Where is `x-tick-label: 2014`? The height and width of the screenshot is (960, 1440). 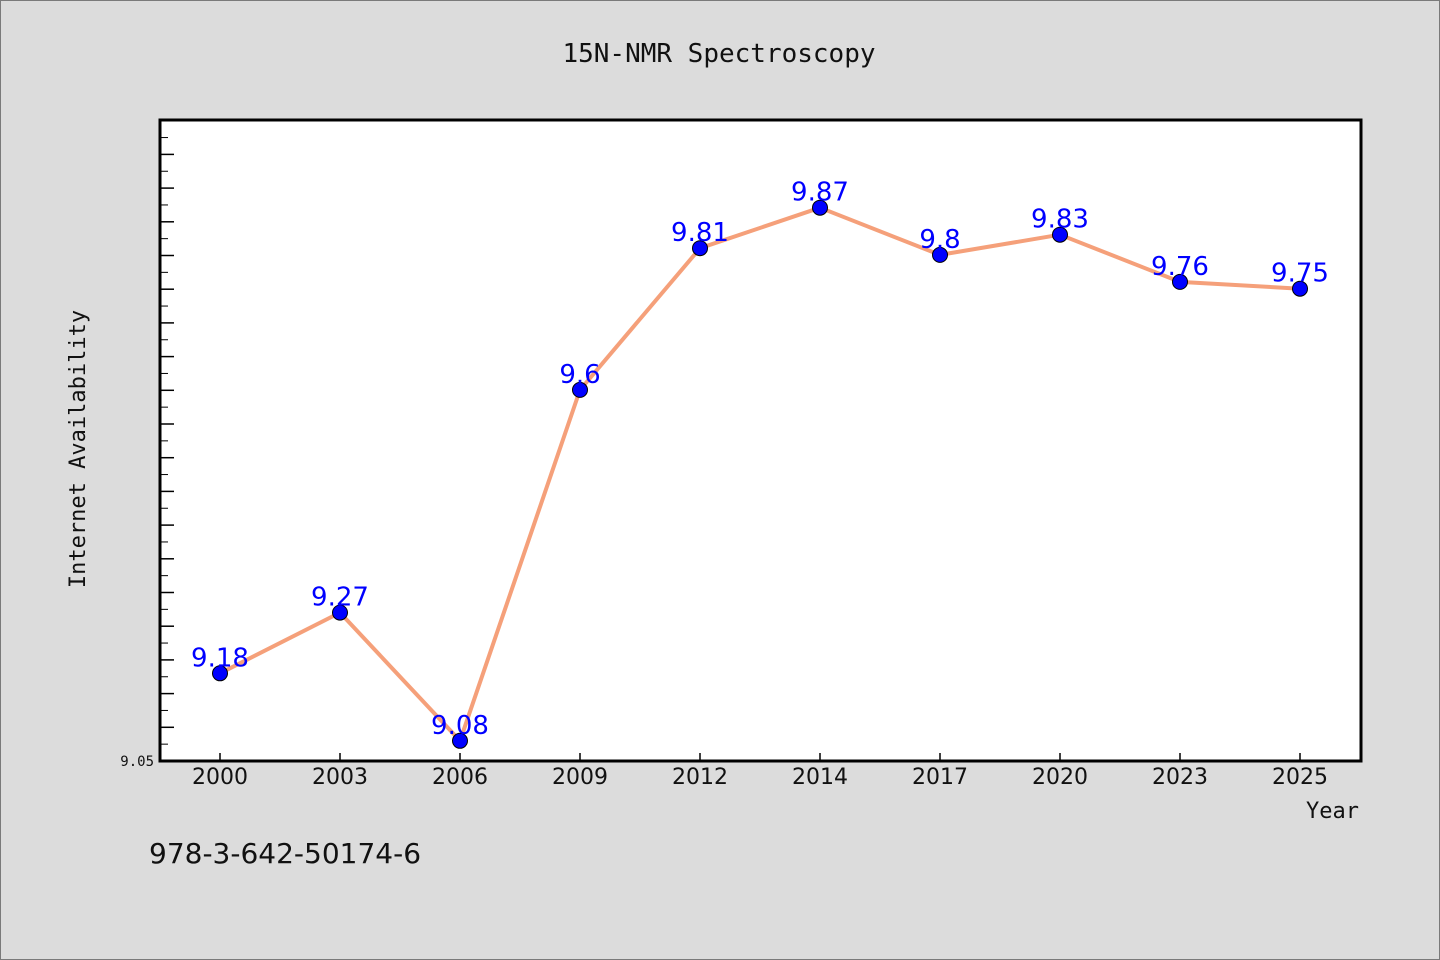
x-tick-label: 2014 is located at coordinates (820, 777).